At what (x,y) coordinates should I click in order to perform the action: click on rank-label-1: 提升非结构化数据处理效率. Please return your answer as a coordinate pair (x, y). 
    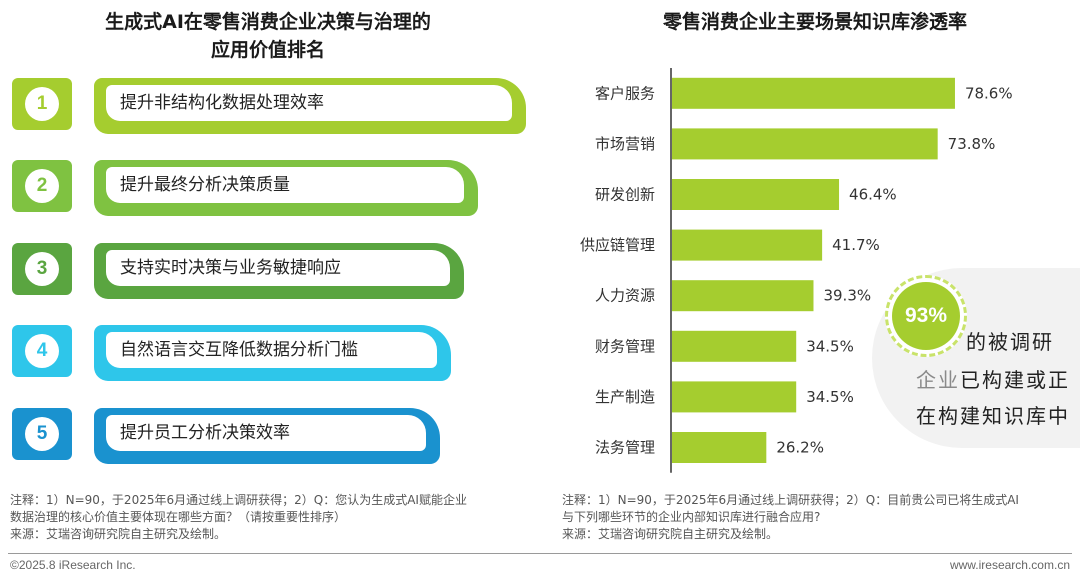
    Looking at the image, I should click on (222, 103).